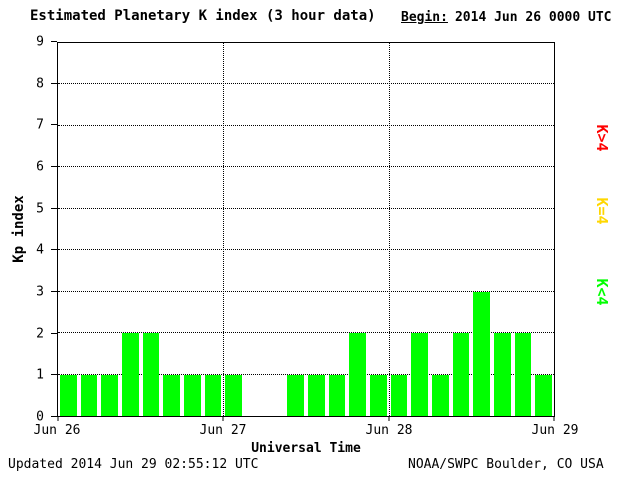 The width and height of the screenshot is (640, 480). What do you see at coordinates (602, 211) in the screenshot?
I see `legend-item: K=4` at bounding box center [602, 211].